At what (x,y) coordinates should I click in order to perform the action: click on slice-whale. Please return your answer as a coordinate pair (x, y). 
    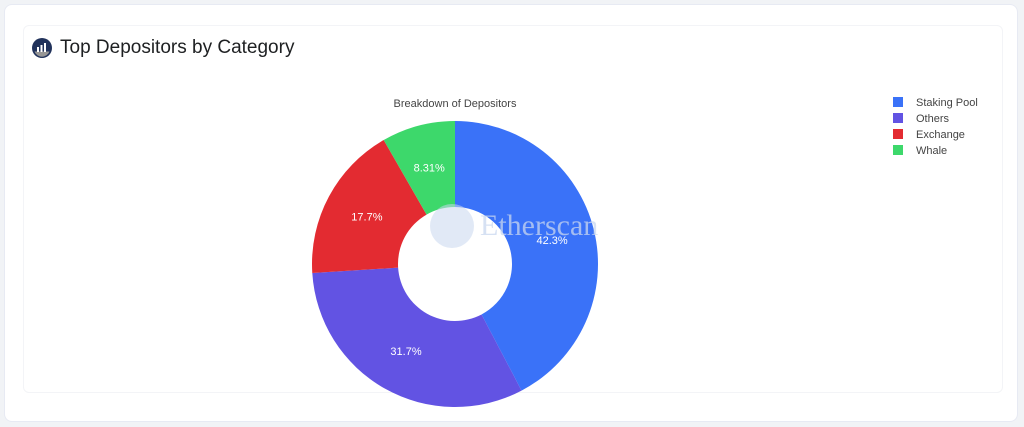
    Looking at the image, I should click on (419, 168).